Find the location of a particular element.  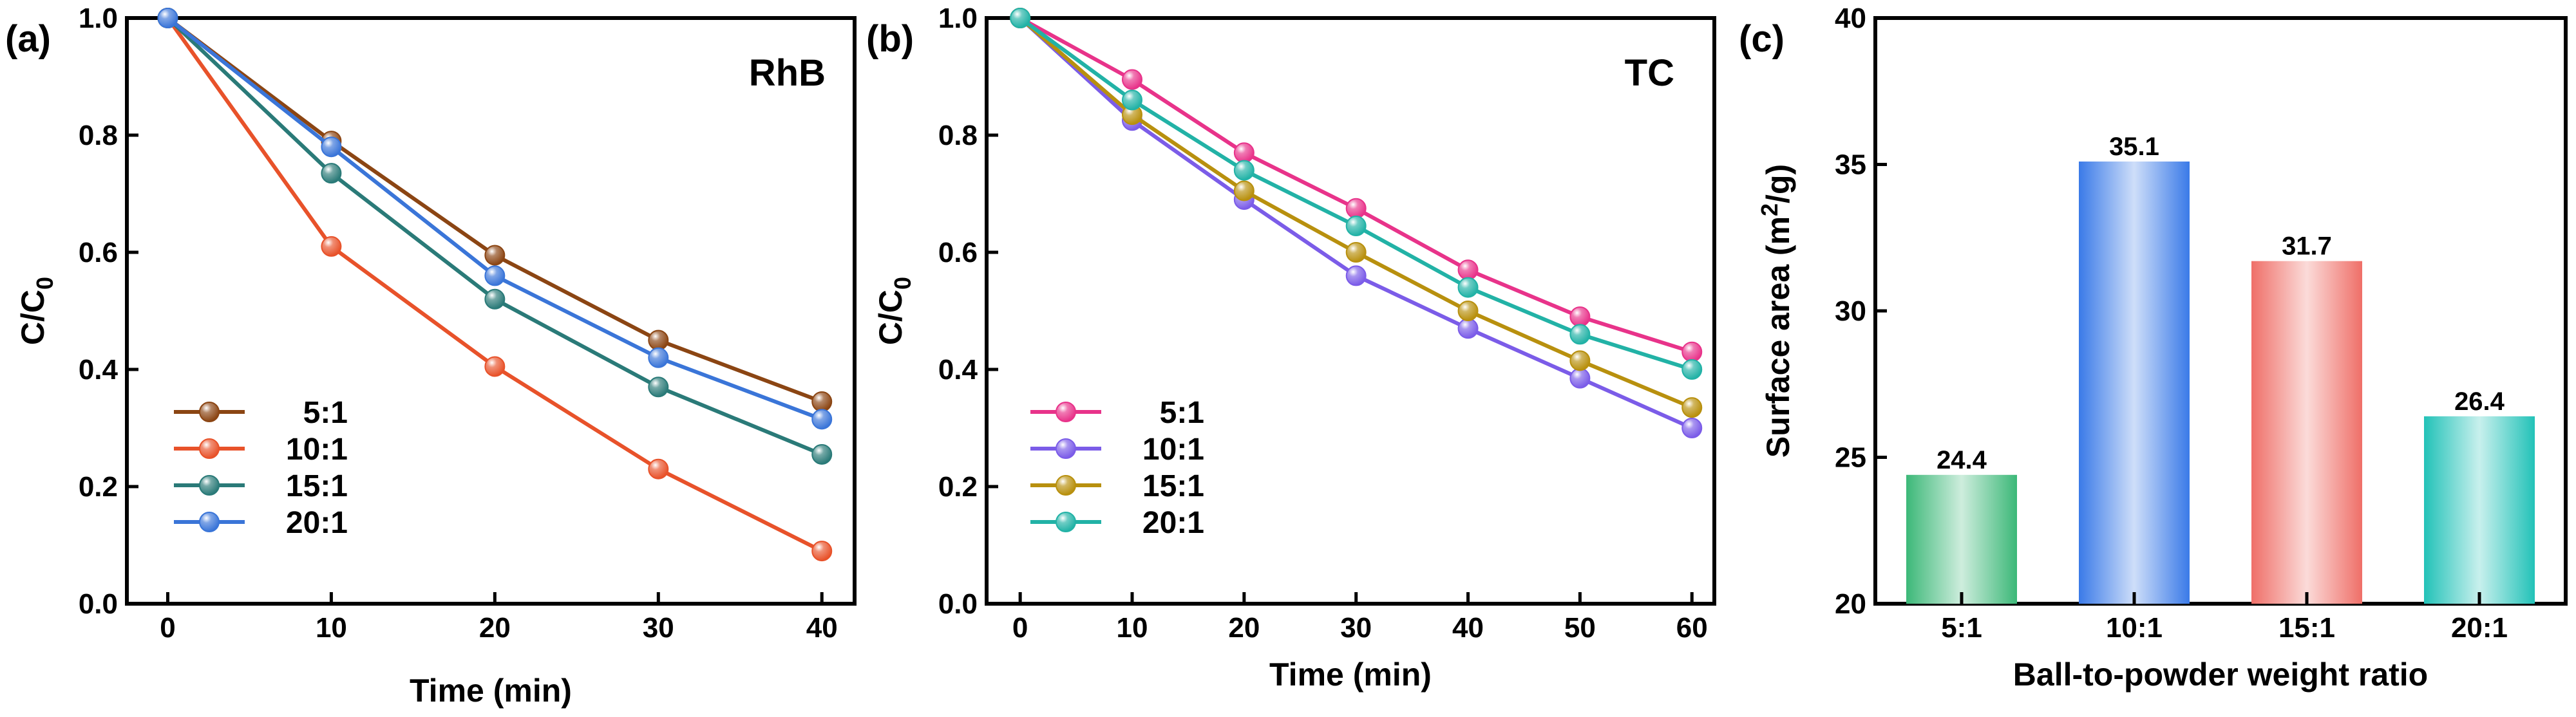

panel-c-y-axis-title-post: /g) is located at coordinates (1778, 183).